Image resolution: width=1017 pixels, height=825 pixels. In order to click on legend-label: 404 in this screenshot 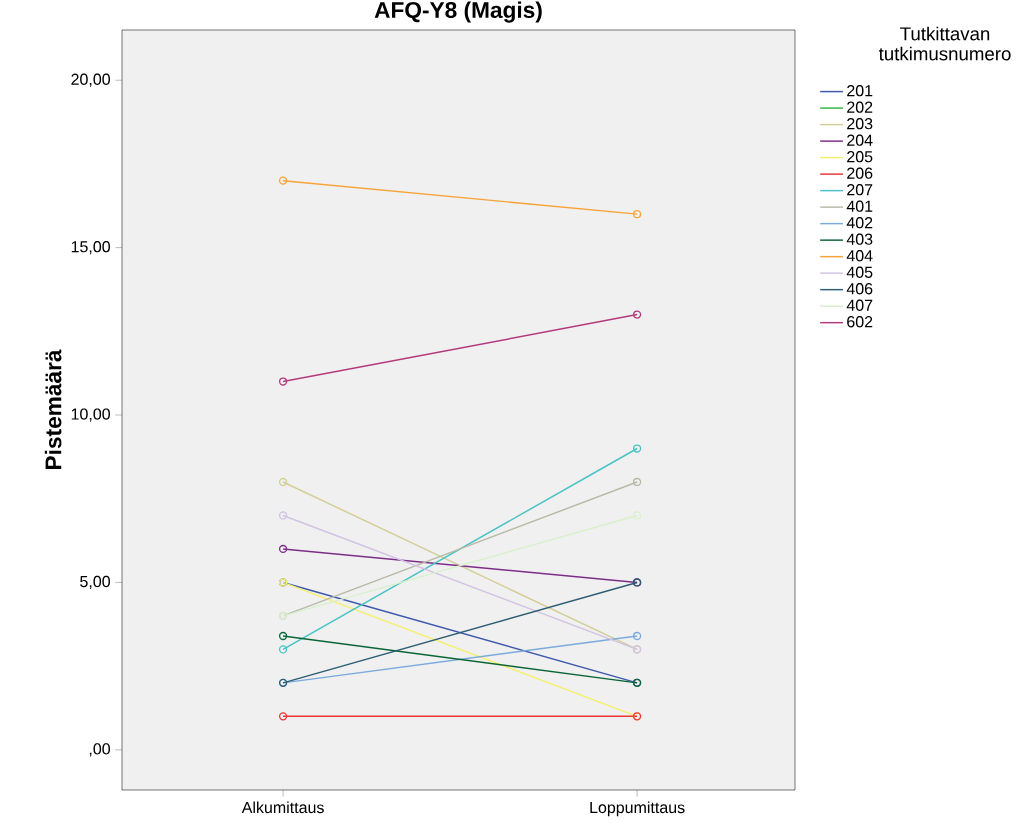, I will do `click(859, 256)`.